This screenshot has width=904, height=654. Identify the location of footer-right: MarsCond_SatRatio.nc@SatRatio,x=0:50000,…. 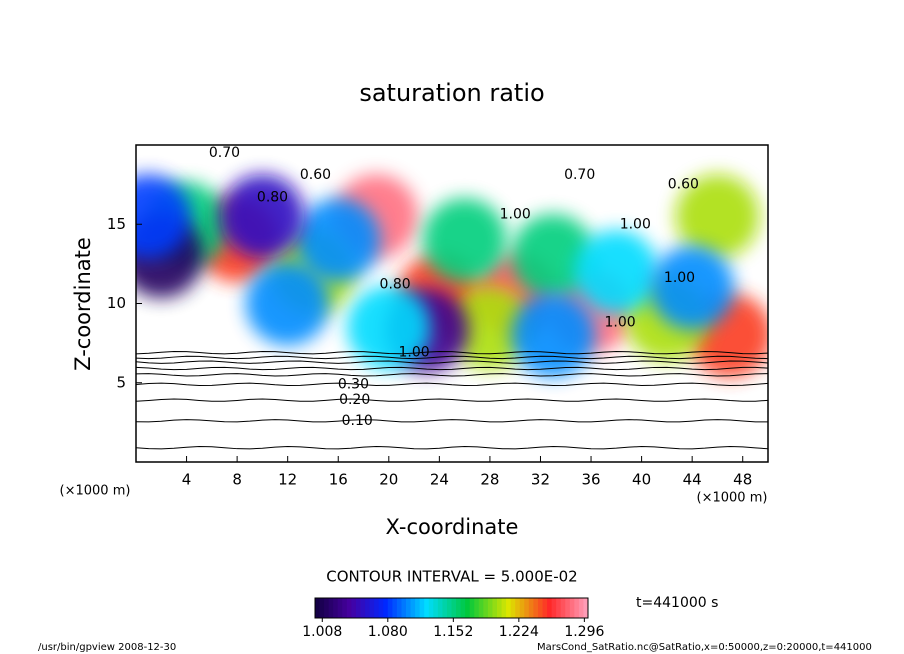
(704, 647).